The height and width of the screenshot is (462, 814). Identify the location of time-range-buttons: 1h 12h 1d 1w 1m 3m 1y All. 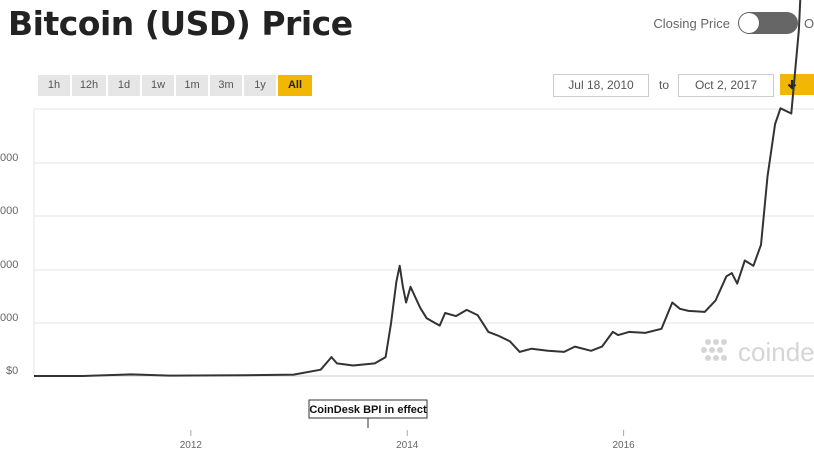
(176, 85).